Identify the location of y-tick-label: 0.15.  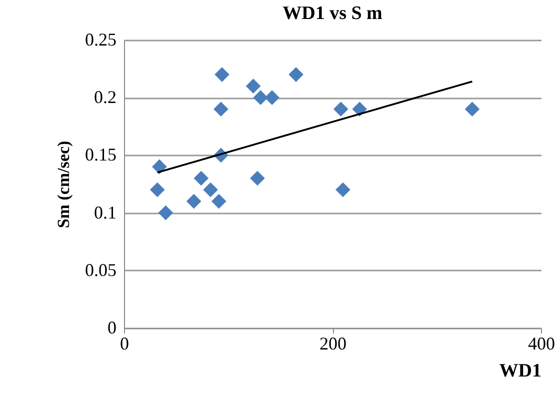
(100, 154).